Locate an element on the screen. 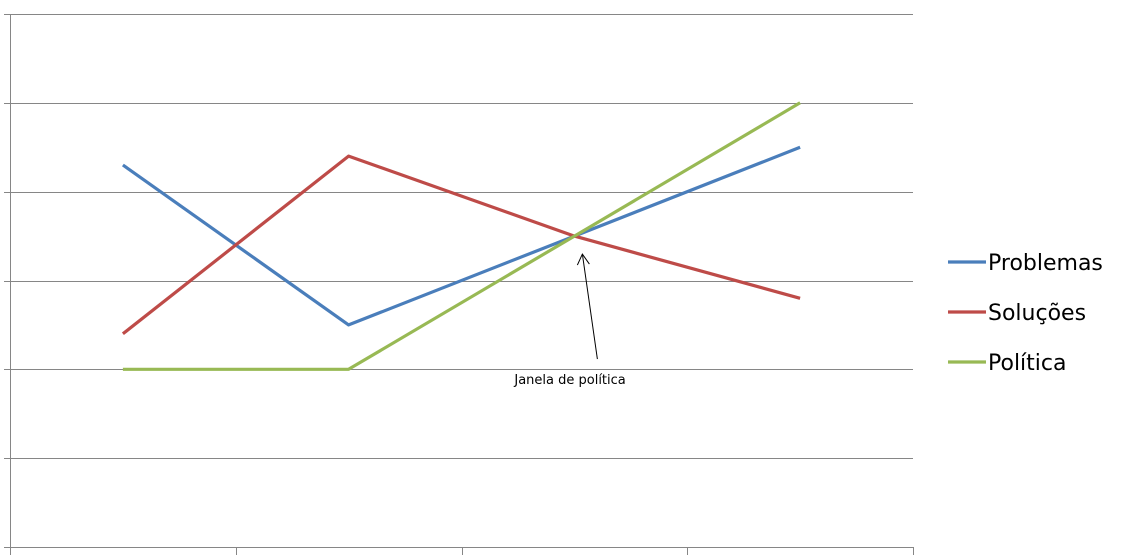 This screenshot has width=1135, height=556. legend: Problemas Soluções Política is located at coordinates (1025, 313).